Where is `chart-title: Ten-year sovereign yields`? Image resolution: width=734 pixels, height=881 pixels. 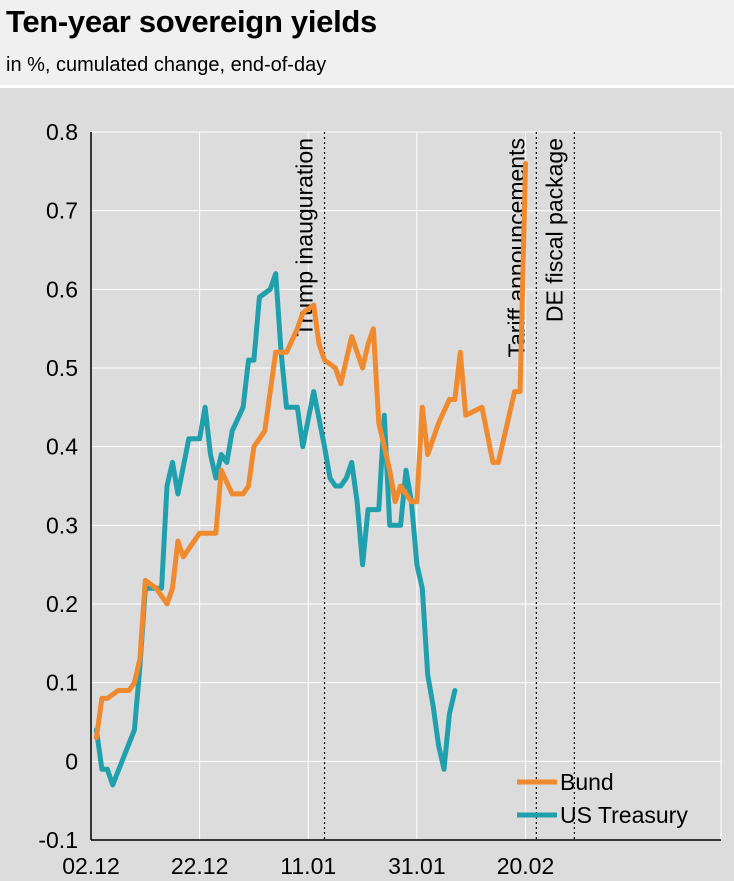
chart-title: Ten-year sovereign yields is located at coordinates (191, 21).